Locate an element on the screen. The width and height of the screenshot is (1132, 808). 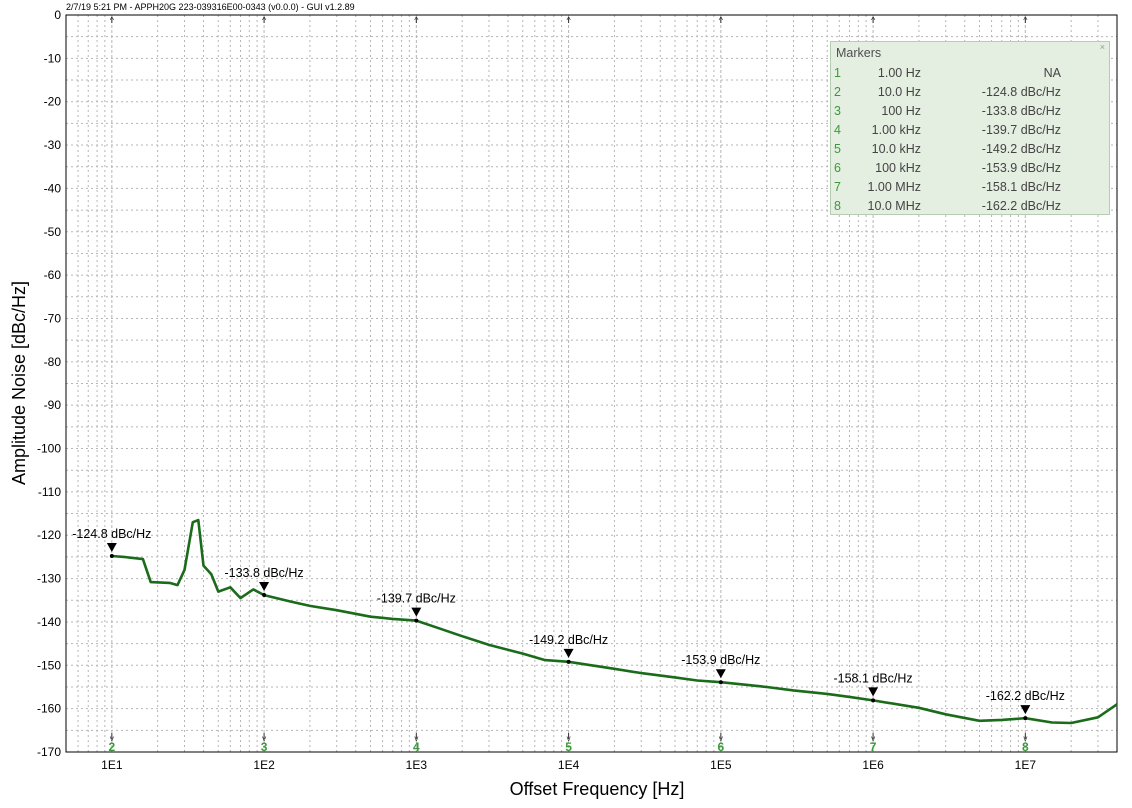
marker-row: 1 1.00 Hz NA is located at coordinates (971, 75).